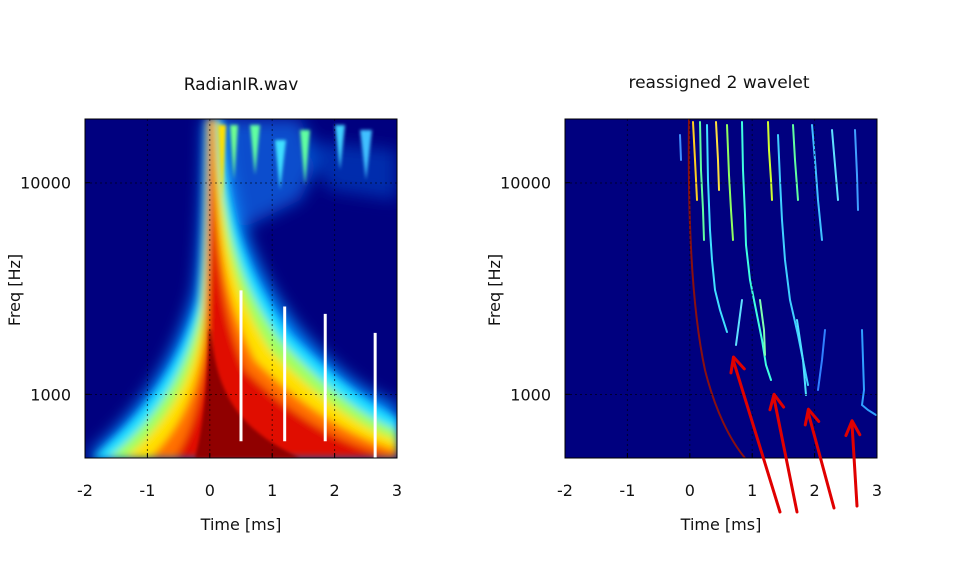 This screenshot has height=576, width=960. I want to click on right-chart-title: reassigned 2 wavelet, so click(718, 83).